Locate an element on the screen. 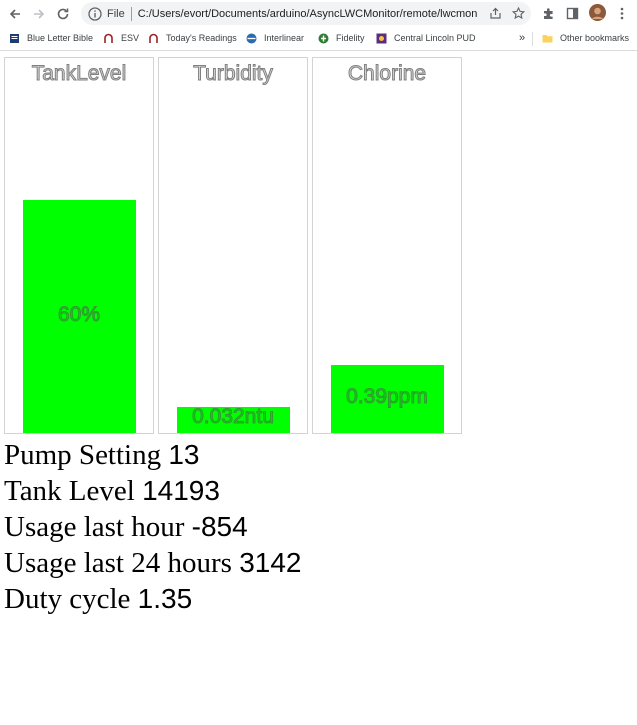 The height and width of the screenshot is (725, 637). stat-usage-last-hour: Usage last hour -854 is located at coordinates (152, 527).